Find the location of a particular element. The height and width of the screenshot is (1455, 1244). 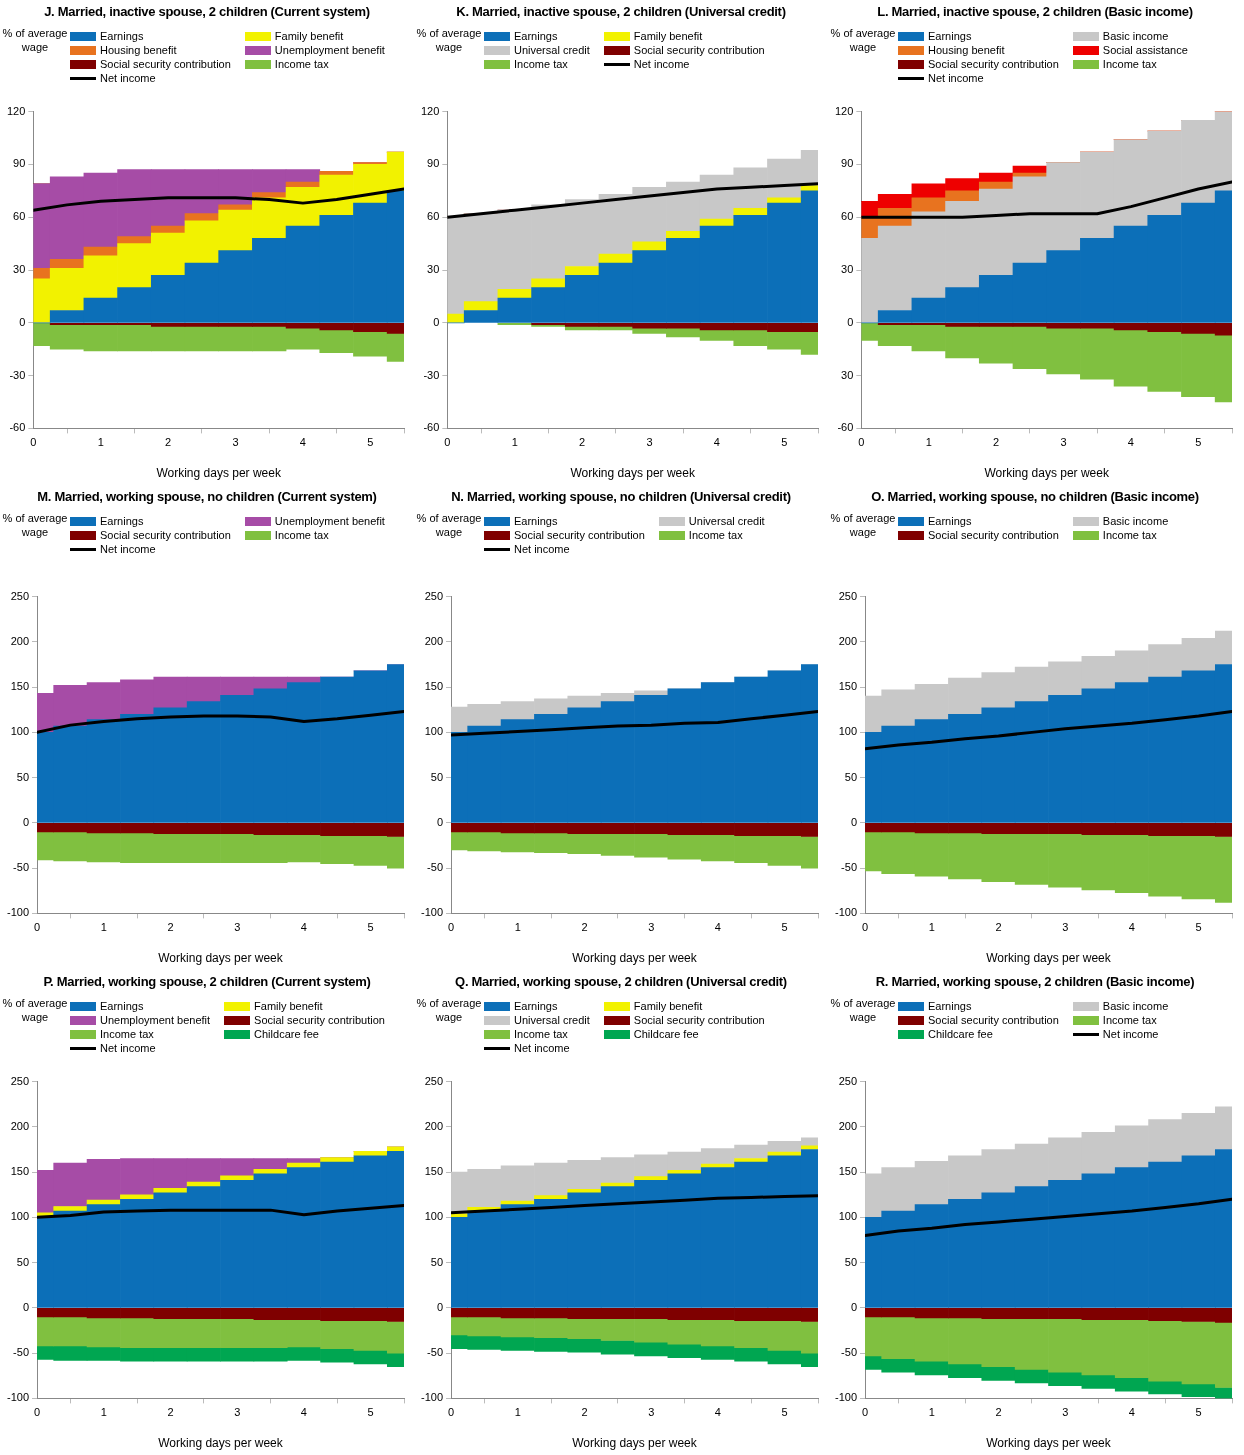

chart-title: P. Married, working spouse, 2 children (Current system) is located at coordinates (207, 982).